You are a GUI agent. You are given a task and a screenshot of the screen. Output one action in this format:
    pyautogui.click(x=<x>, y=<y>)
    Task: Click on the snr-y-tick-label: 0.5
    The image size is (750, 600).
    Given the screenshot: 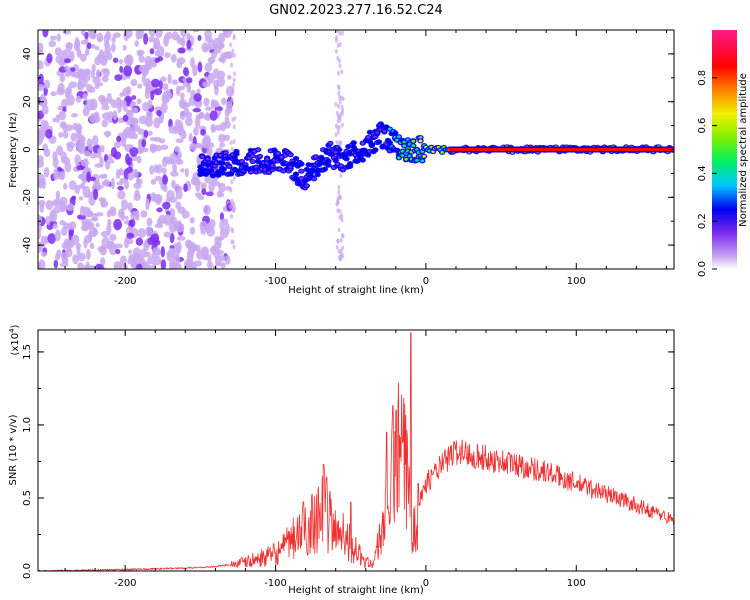 What is the action you would take?
    pyautogui.click(x=27, y=498)
    